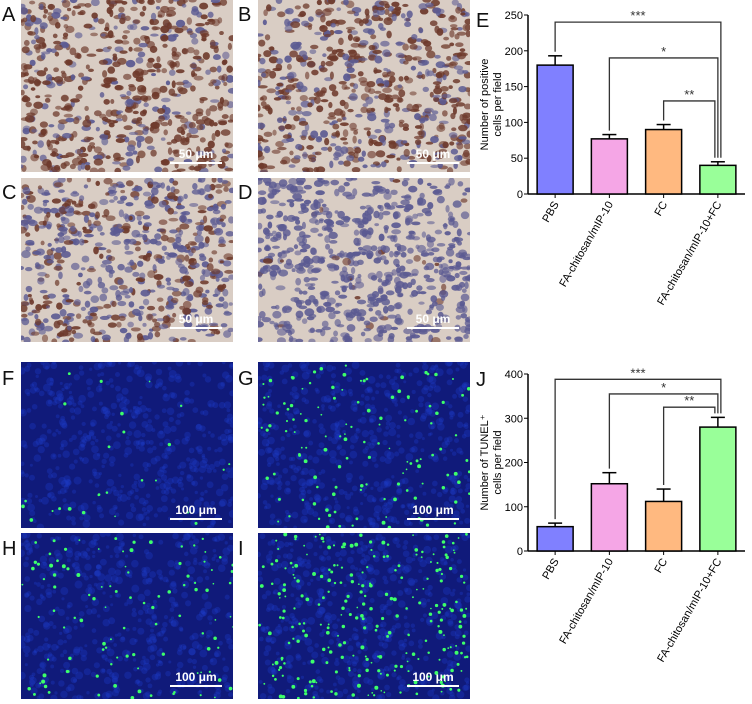 The image size is (752, 704). I want to click on panel-label-d: D, so click(245, 193).